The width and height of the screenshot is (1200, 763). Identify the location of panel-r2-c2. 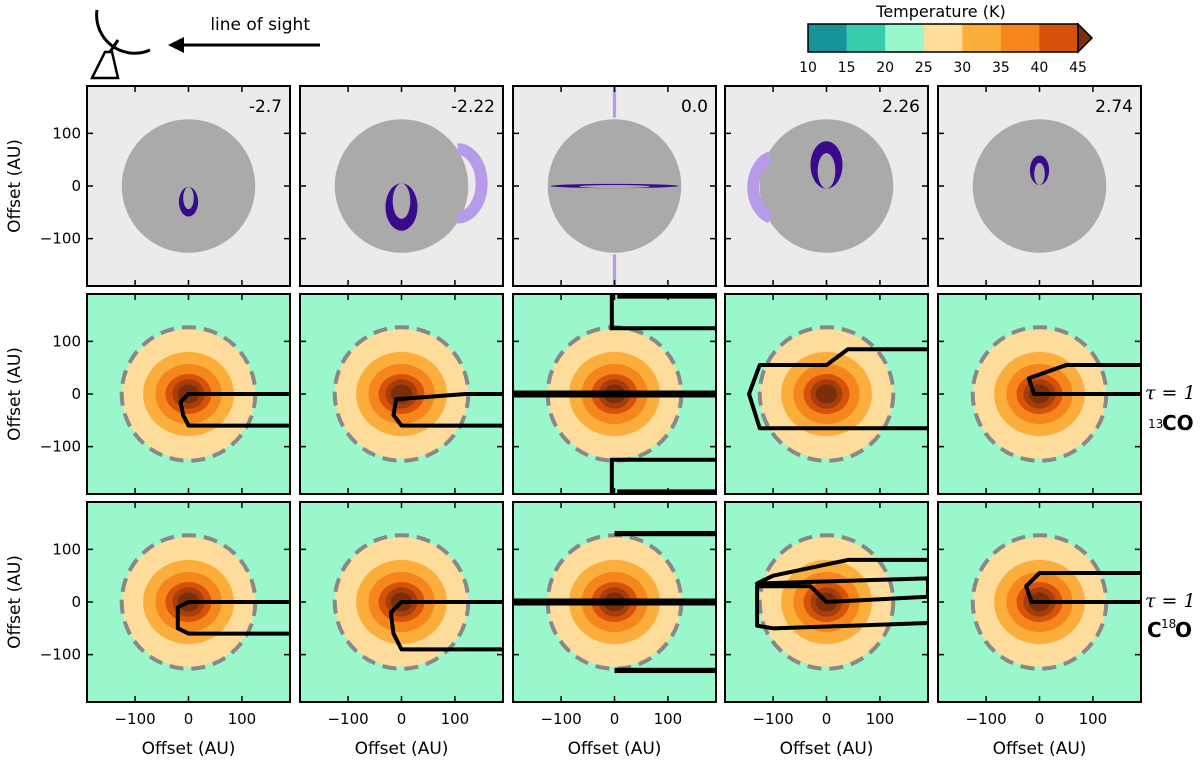
(401, 394).